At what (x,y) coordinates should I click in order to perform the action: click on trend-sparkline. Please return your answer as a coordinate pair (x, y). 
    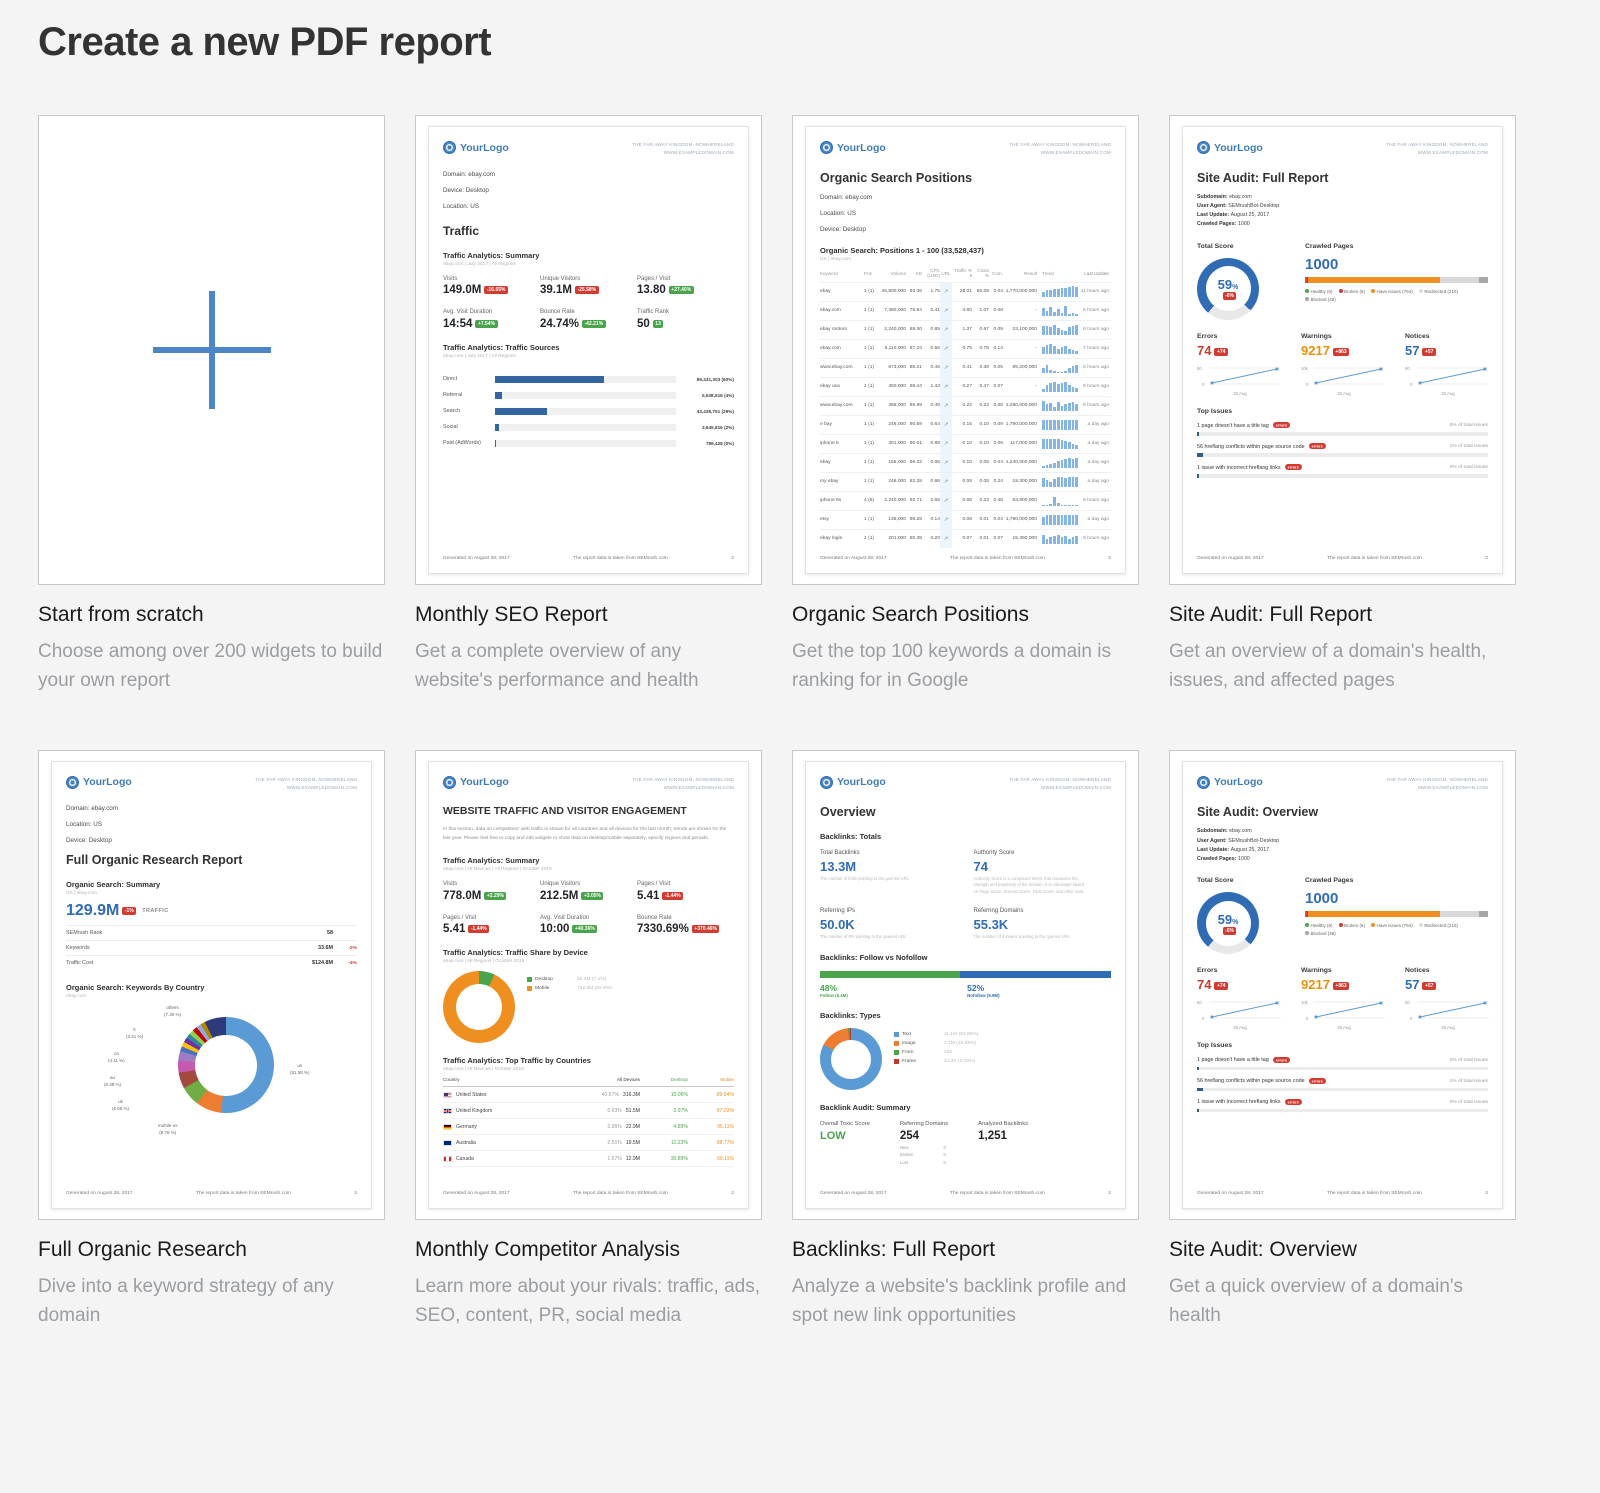
    Looking at the image, I should click on (1060, 463).